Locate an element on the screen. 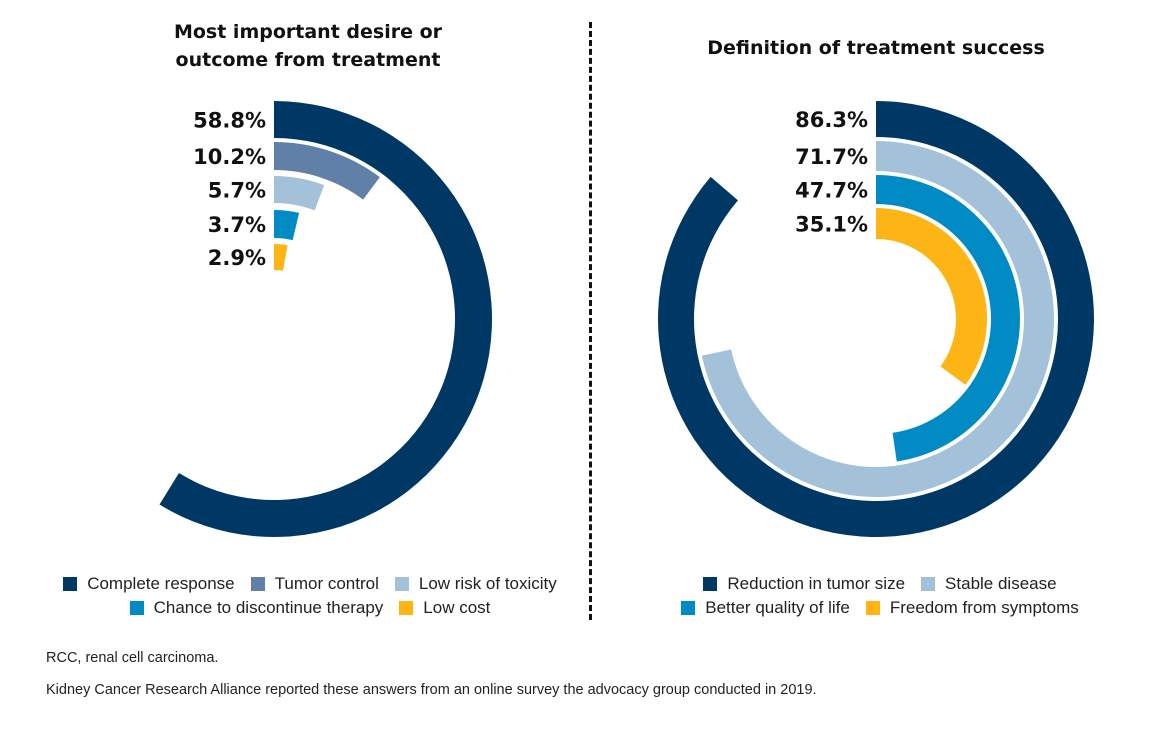  legend-label: Stable disease is located at coordinates (1001, 583).